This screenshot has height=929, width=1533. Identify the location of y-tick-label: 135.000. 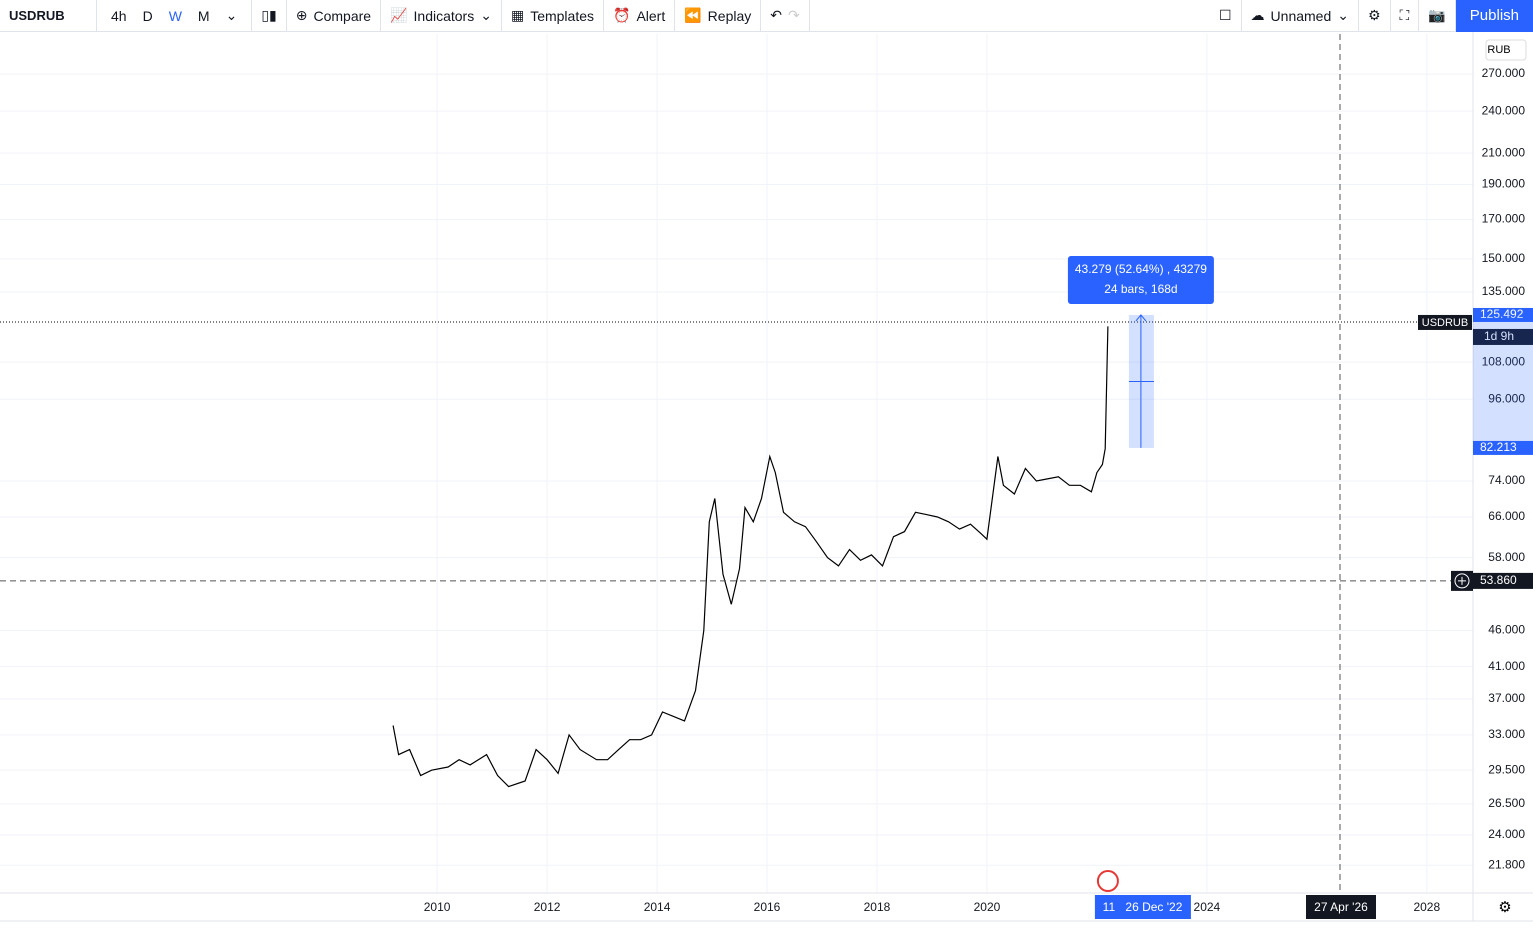
(1504, 291).